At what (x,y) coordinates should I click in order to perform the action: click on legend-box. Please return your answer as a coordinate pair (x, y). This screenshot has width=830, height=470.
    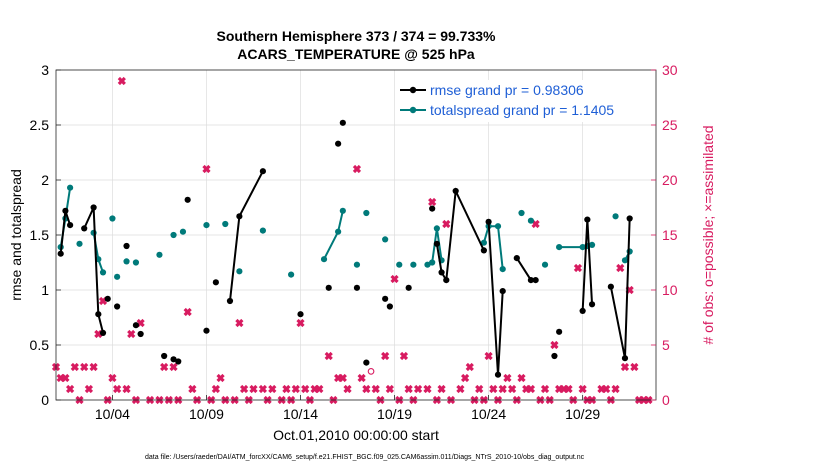
    Looking at the image, I should click on (522, 101).